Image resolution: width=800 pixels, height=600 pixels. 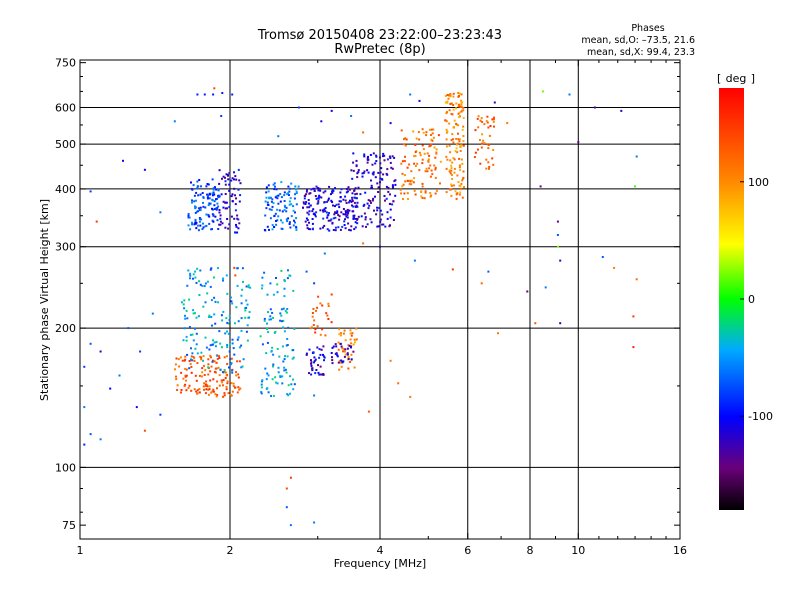 I want to click on y-tick-label: 750, so click(x=65, y=63).